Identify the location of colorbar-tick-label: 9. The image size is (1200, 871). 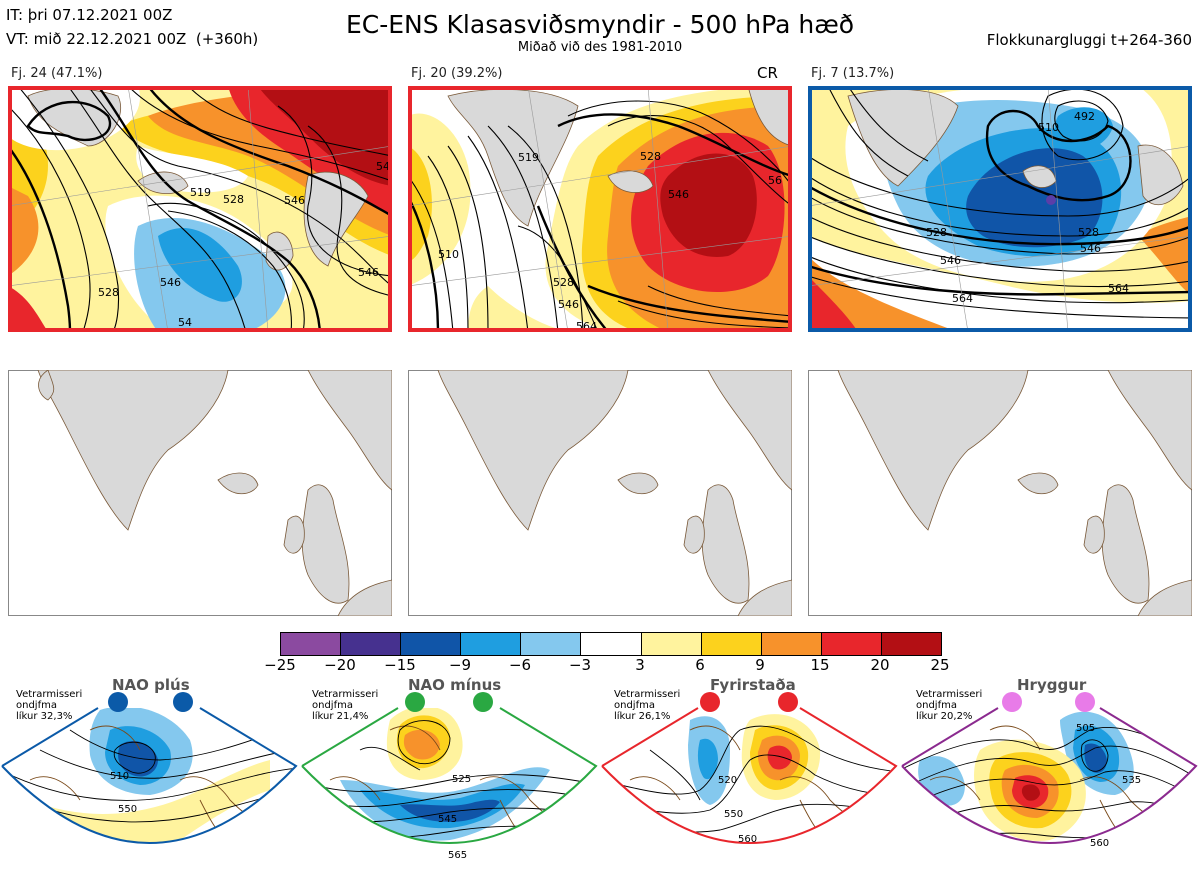
(760, 665).